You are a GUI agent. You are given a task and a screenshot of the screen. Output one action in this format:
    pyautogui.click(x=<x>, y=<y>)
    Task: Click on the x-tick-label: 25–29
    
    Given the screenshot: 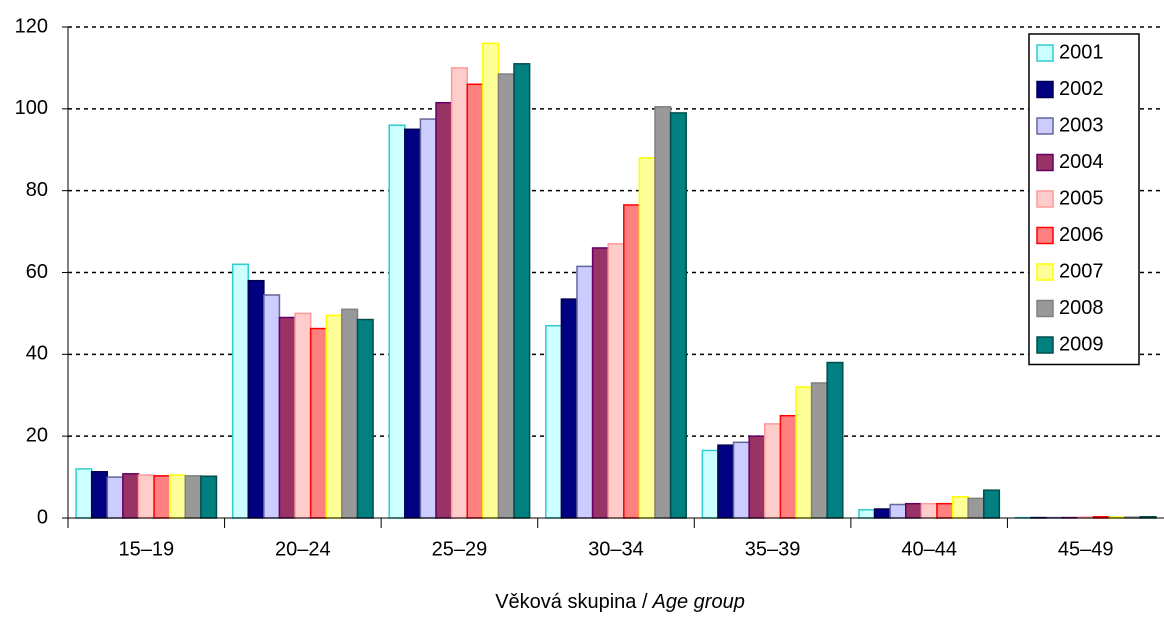 What is the action you would take?
    pyautogui.click(x=460, y=549)
    